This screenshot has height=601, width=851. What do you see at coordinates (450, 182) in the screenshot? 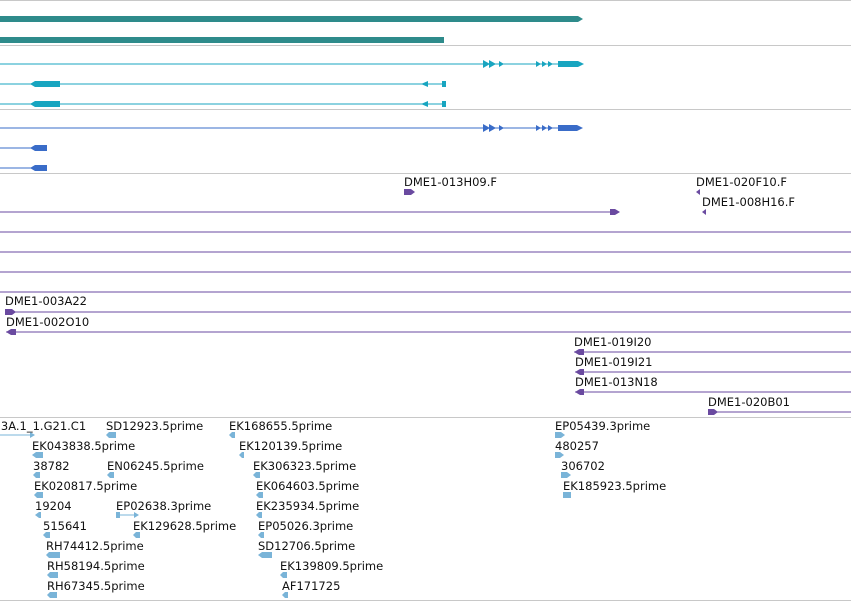
I see `clone-label: DME1-013H09.F` at bounding box center [450, 182].